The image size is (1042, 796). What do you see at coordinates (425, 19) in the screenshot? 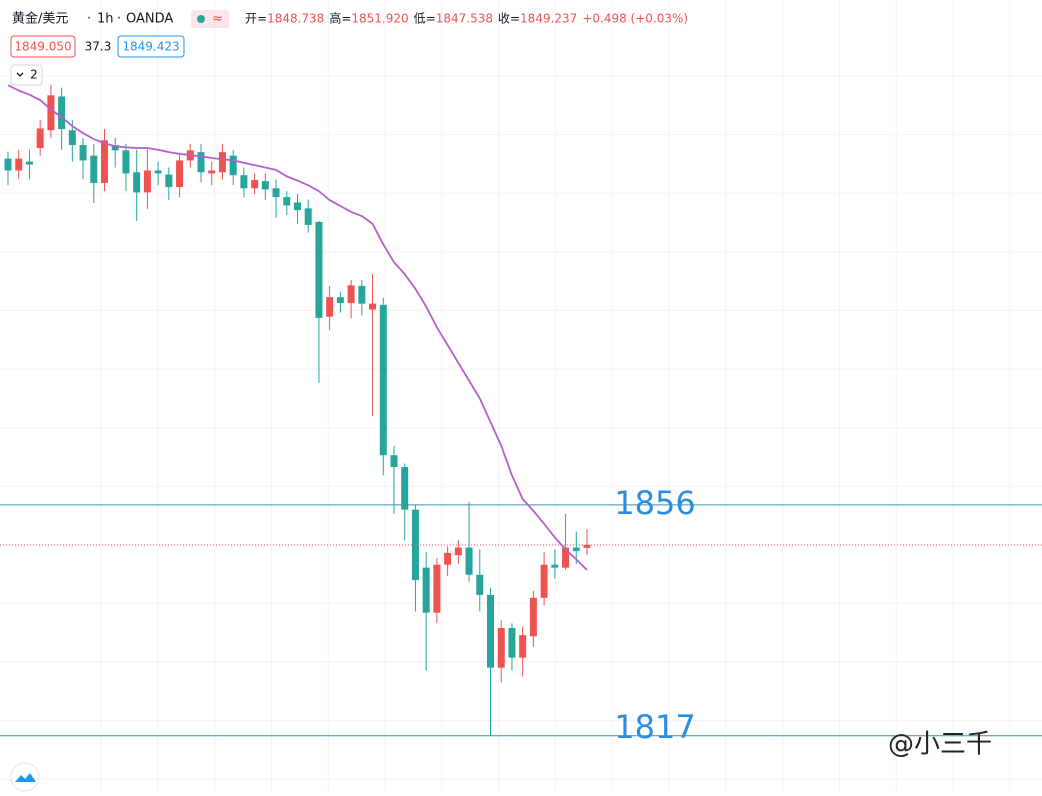
I see `legend-label: 低=` at bounding box center [425, 19].